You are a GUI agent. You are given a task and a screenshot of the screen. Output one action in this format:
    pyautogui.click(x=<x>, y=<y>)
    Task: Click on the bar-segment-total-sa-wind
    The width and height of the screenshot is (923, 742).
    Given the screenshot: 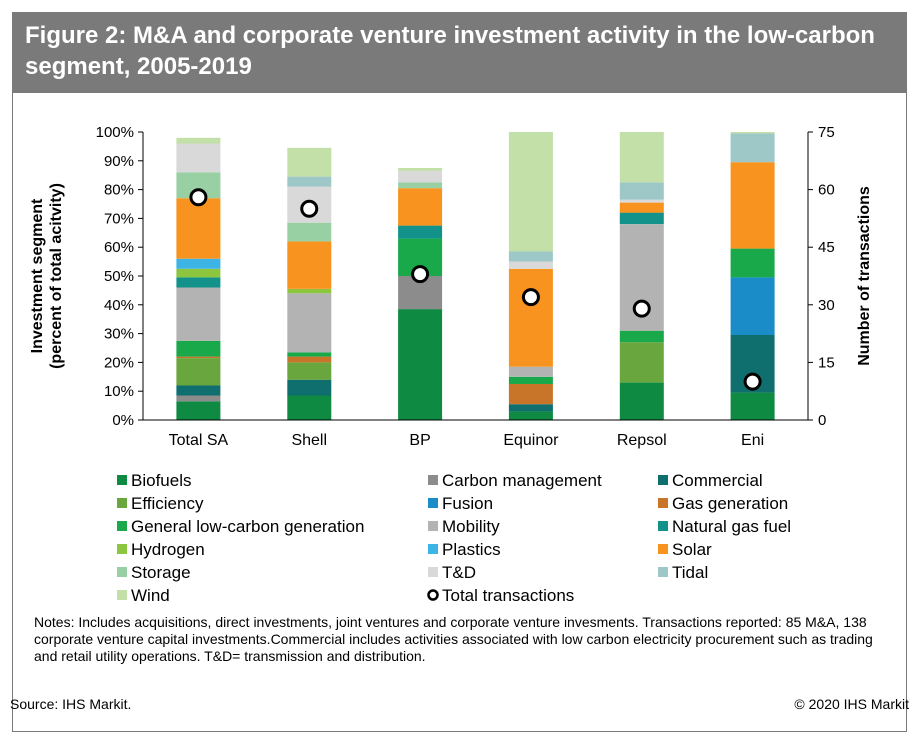 What is the action you would take?
    pyautogui.click(x=198, y=140)
    